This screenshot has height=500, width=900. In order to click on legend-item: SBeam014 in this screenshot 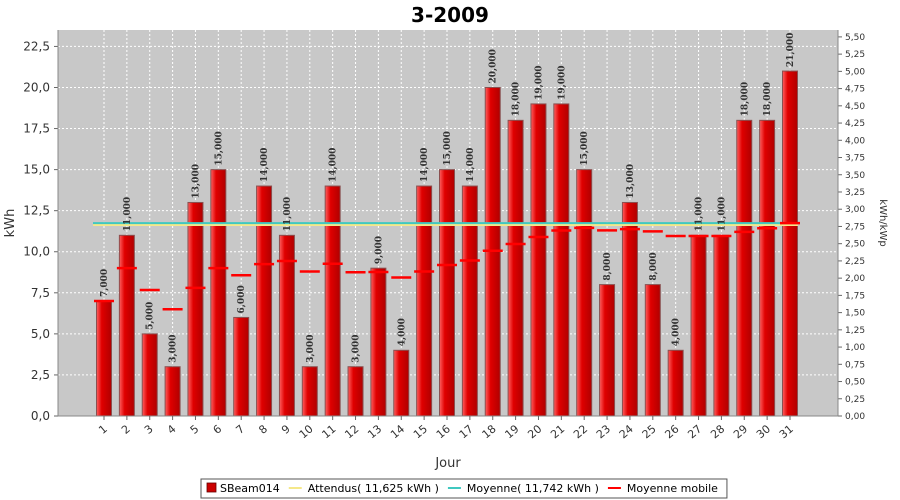, I will do `click(243, 488)`.